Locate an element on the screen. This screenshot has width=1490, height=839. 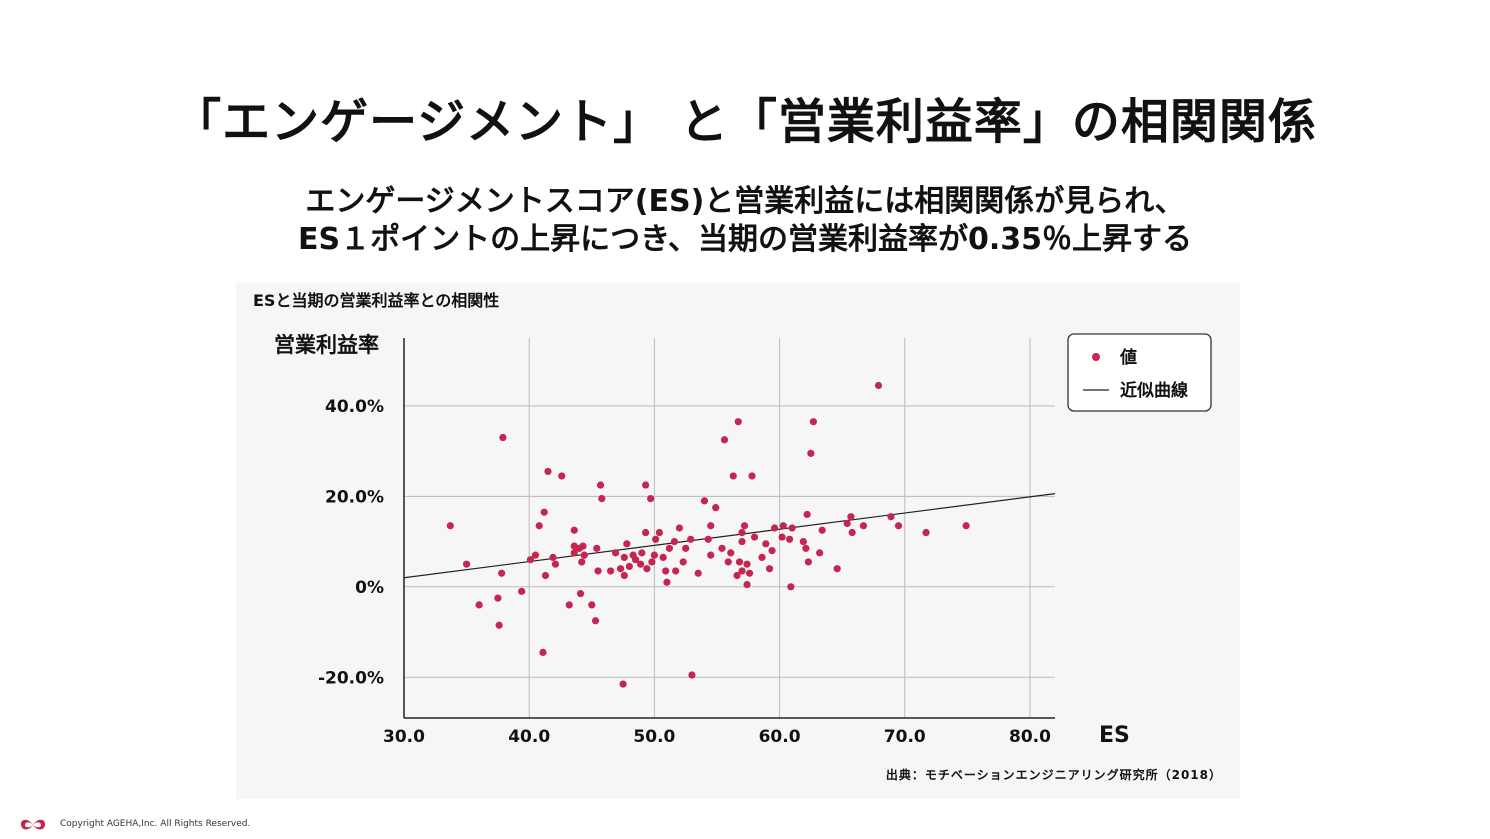
legend-point-label: 値 is located at coordinates (1128, 357).